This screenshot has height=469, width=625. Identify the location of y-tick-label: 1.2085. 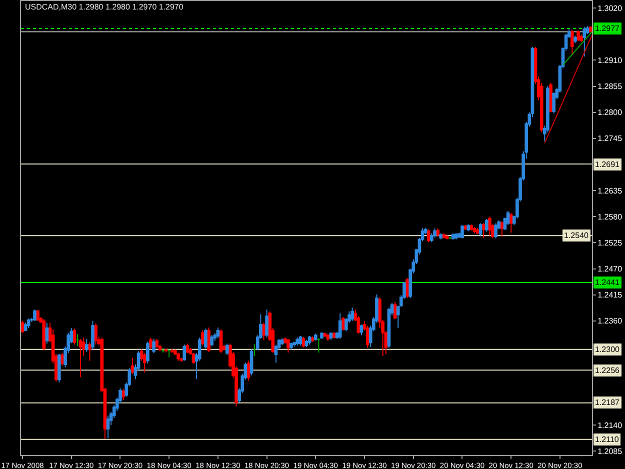
(610, 451).